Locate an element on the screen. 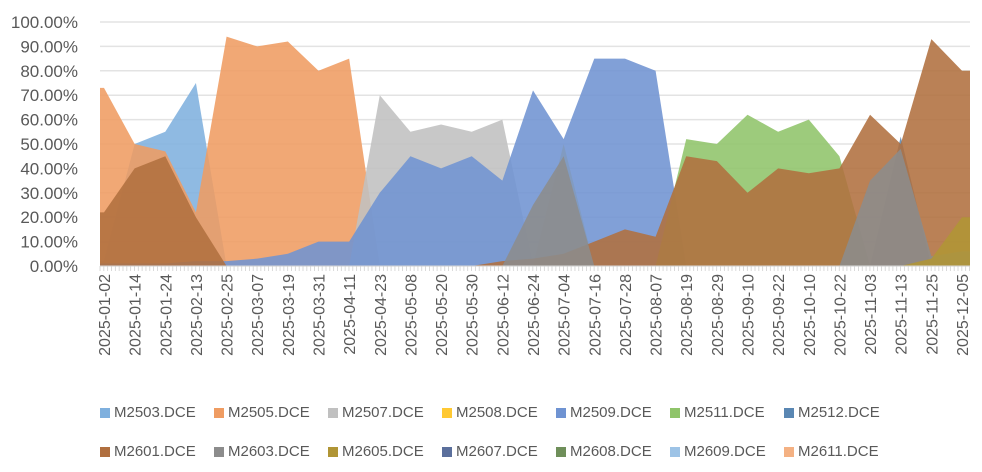  y-tick-label: 90.00% is located at coordinates (49, 46).